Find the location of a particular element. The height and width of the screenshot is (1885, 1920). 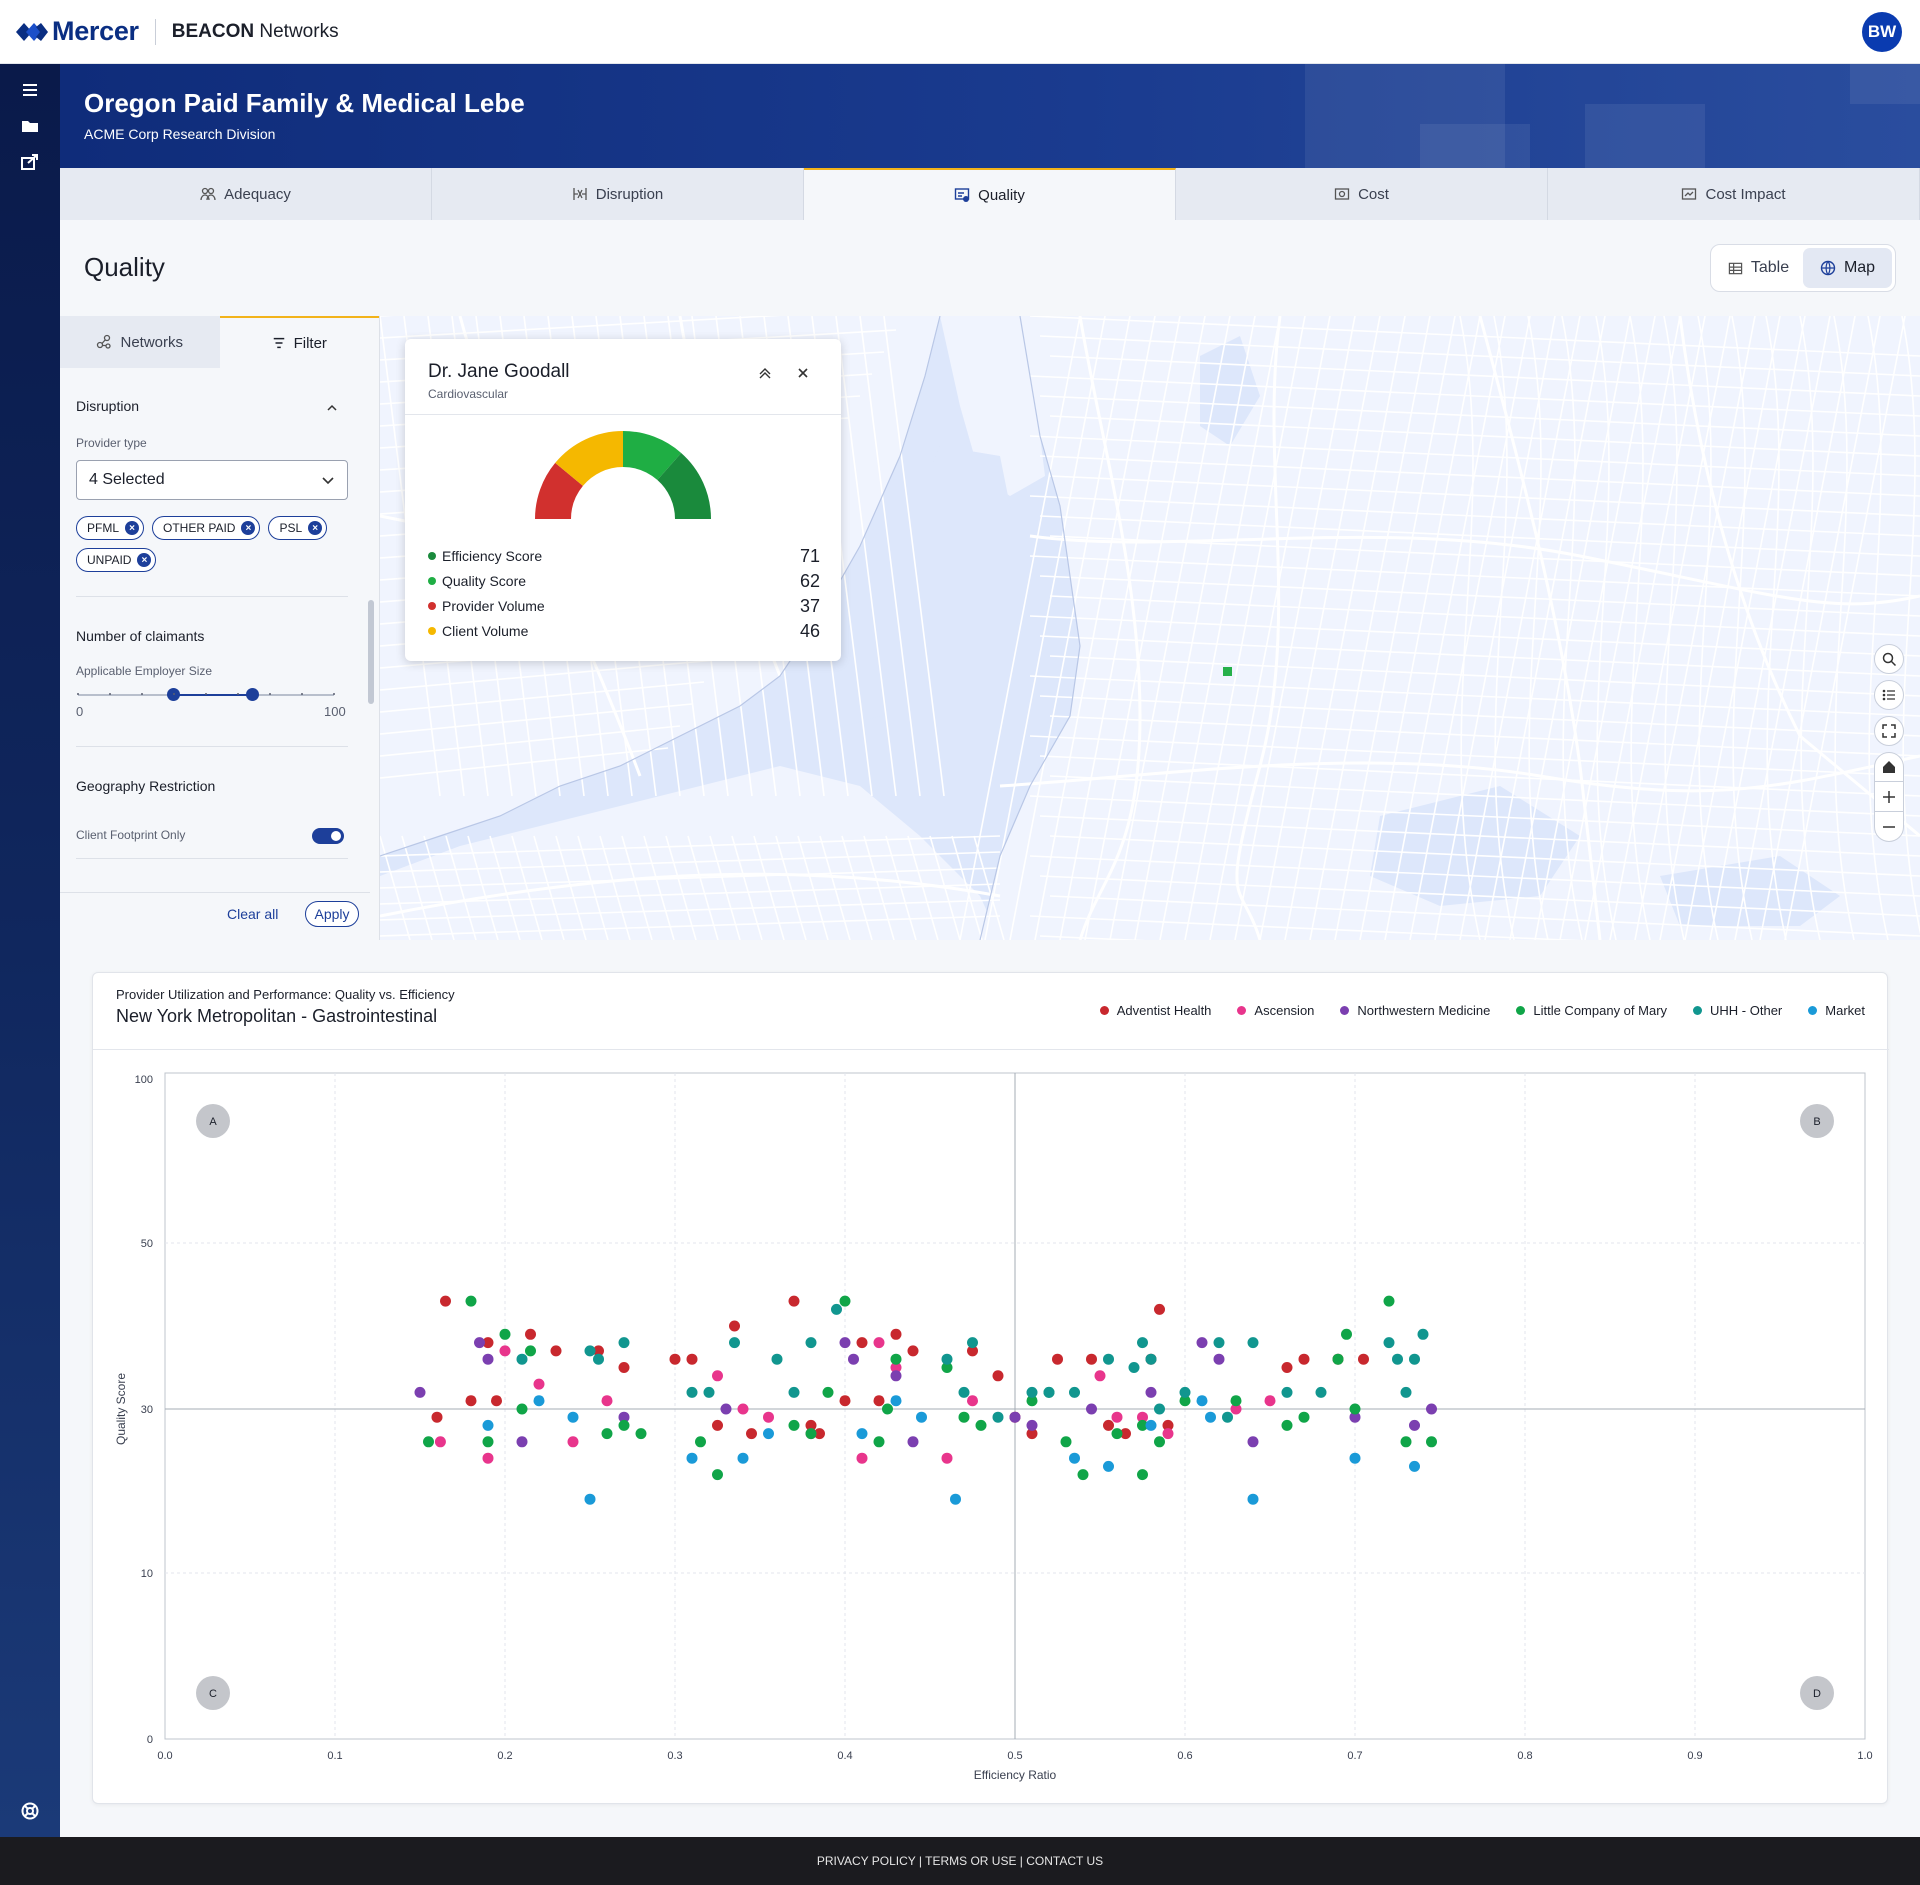

help-icon is located at coordinates (30, 1811).